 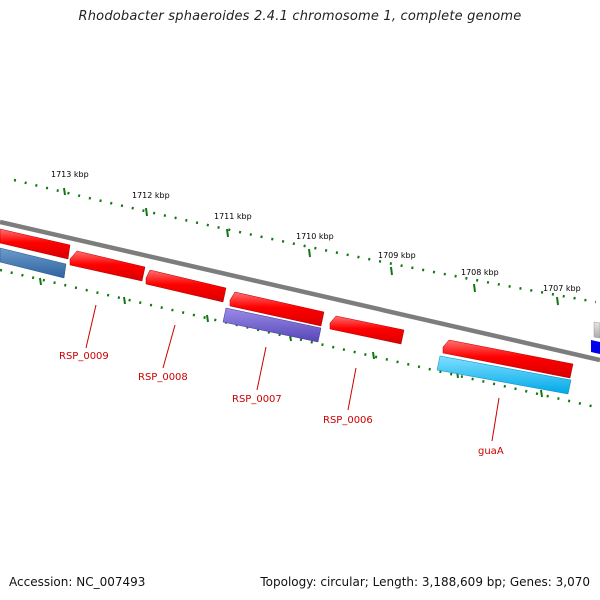 What do you see at coordinates (33, 263) in the screenshot?
I see `feature-bar-steelblue` at bounding box center [33, 263].